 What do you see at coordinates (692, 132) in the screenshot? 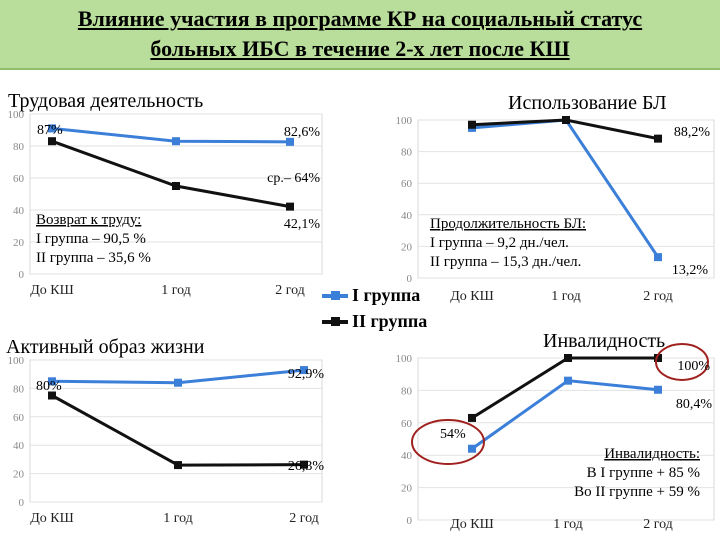
I see `data-label: 88,2%` at bounding box center [692, 132].